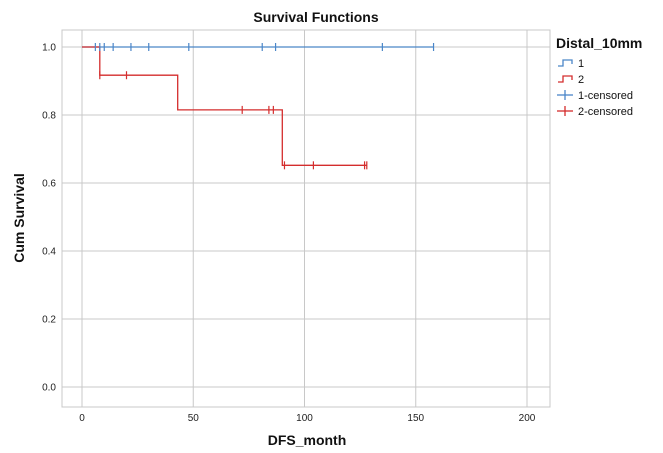  Describe the element at coordinates (224, 106) in the screenshot. I see `series-2-line` at that location.